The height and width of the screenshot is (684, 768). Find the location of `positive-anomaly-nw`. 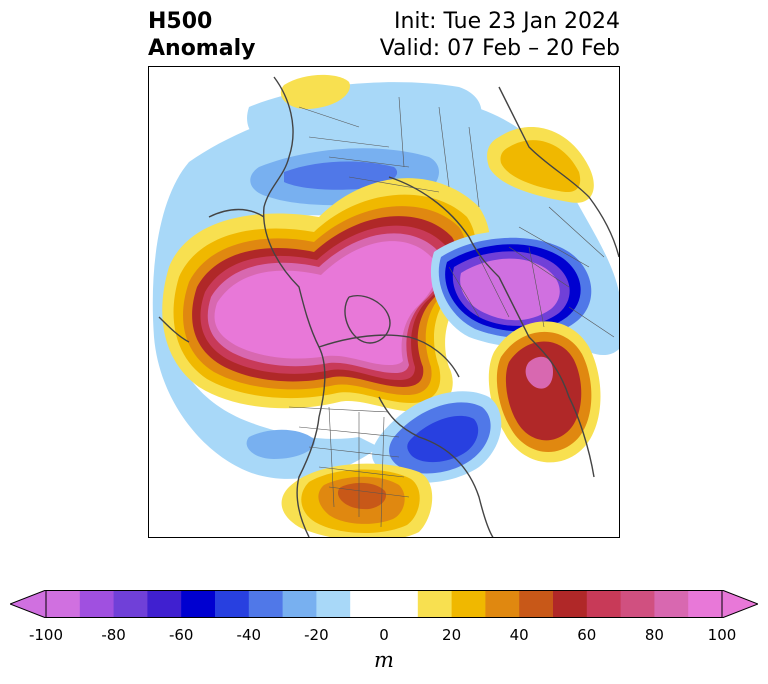

positive-anomaly-nw is located at coordinates (315, 92).